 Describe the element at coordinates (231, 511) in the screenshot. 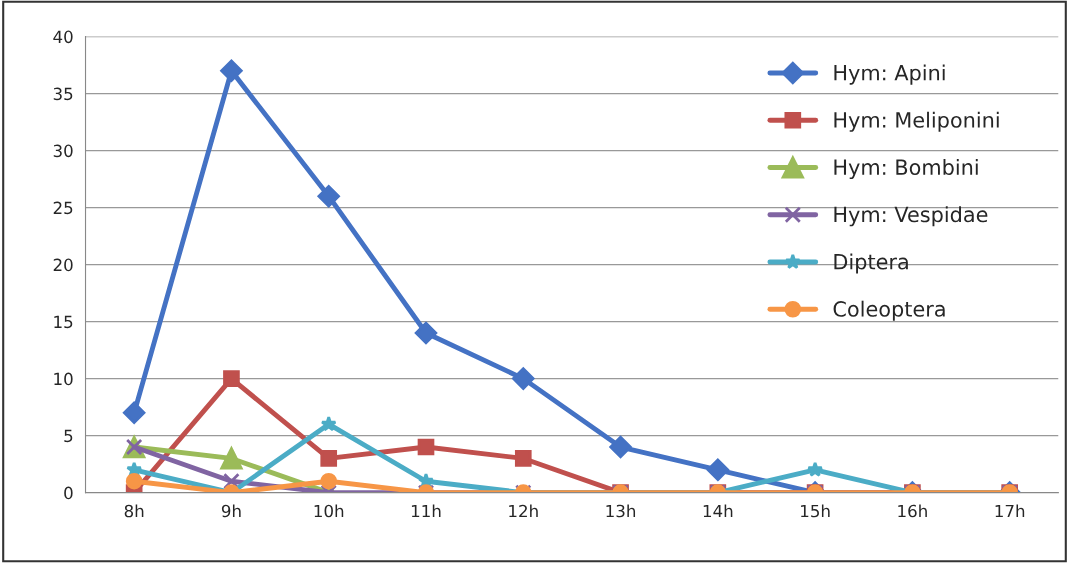

I see `x-tick-label: 9h` at that location.